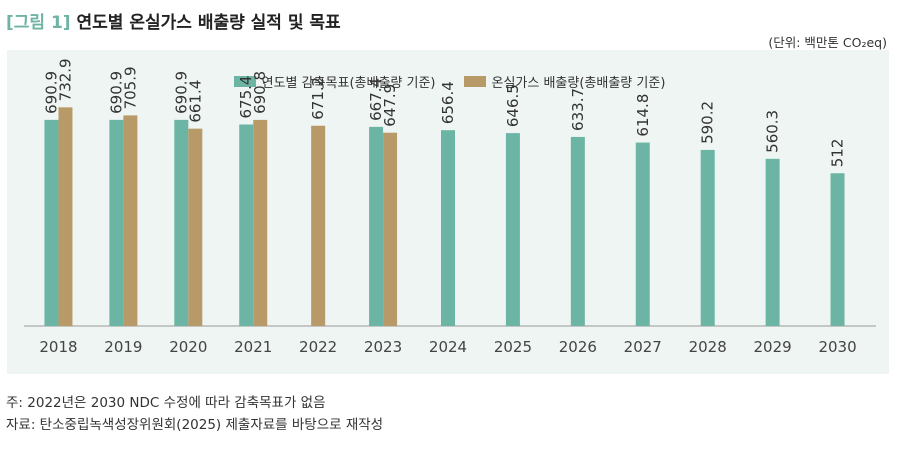 This screenshot has height=453, width=899. What do you see at coordinates (166, 403) in the screenshot?
I see `note-line: 주: 2022년은 2030 NDC 수정에 따라 감축목표가 없음` at bounding box center [166, 403].